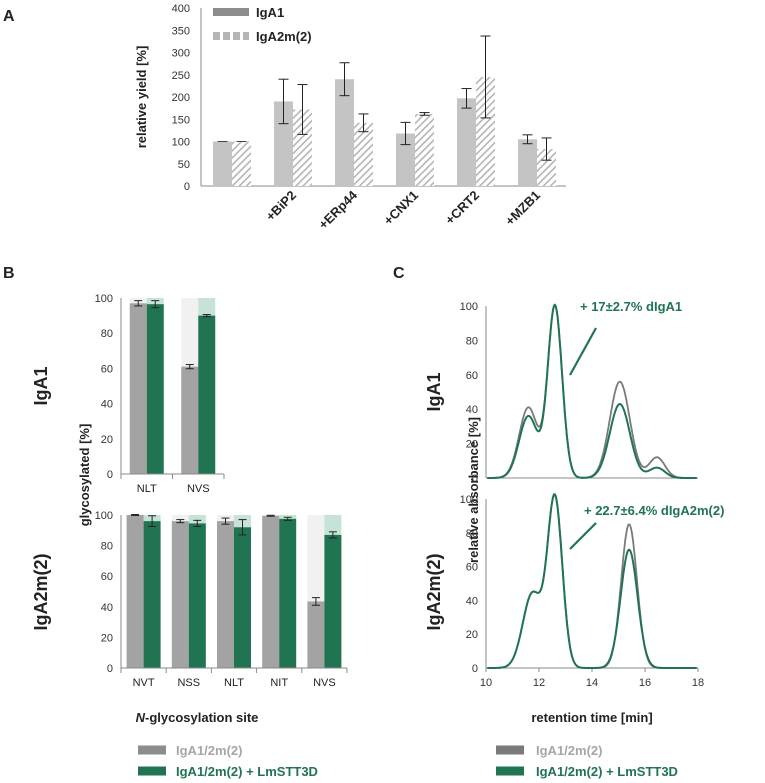 This screenshot has height=783, width=765. I want to click on chart-b-y-axis-label: glycosylated [%], so click(84, 475).